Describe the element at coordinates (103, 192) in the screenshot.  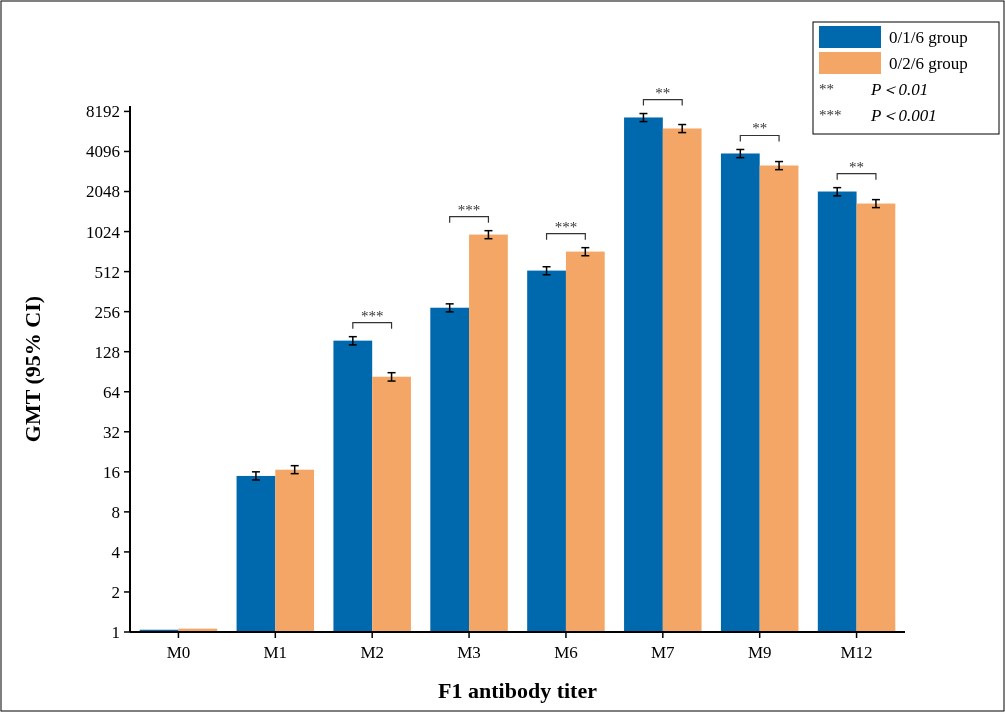
I see `y-tick-label: 2048` at that location.